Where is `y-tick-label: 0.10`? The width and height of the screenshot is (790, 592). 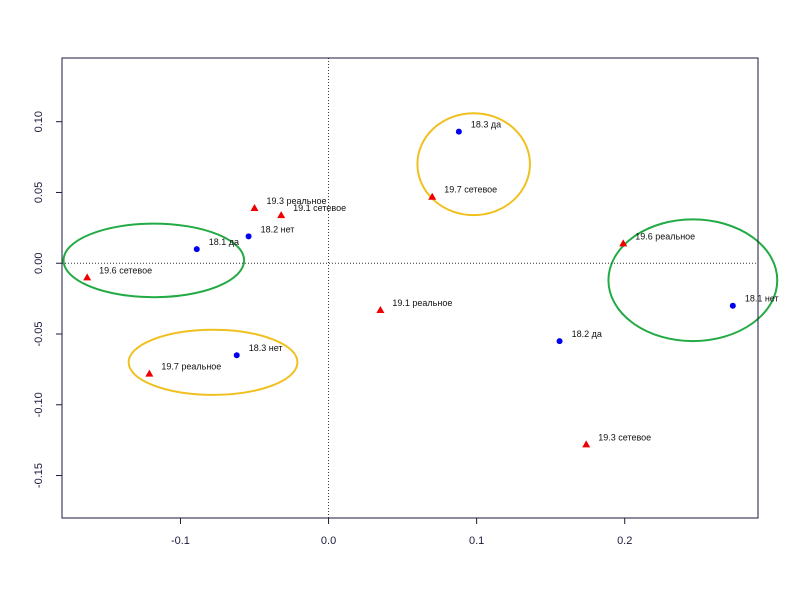
y-tick-label: 0.10 is located at coordinates (39, 121).